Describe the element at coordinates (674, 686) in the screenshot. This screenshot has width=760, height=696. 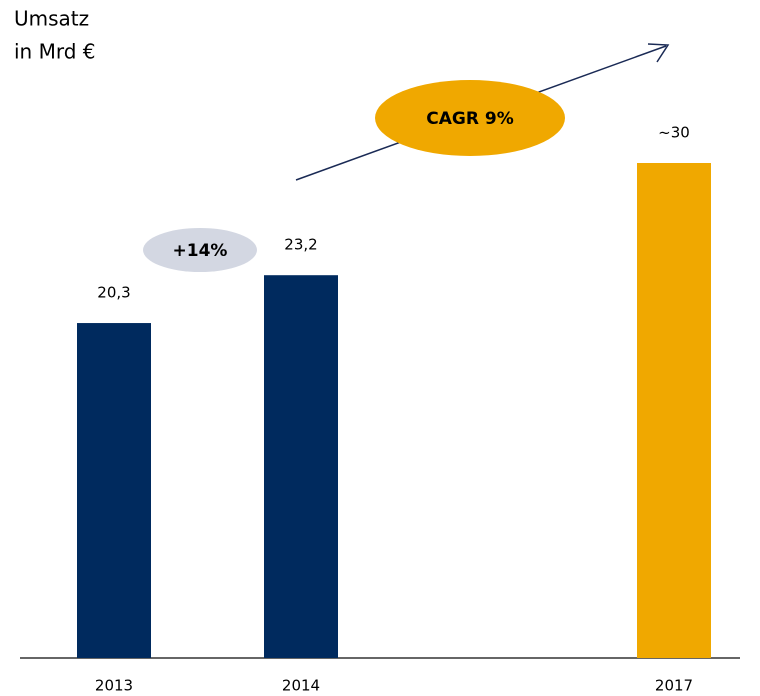
I see `x-tick-label: 2017` at that location.